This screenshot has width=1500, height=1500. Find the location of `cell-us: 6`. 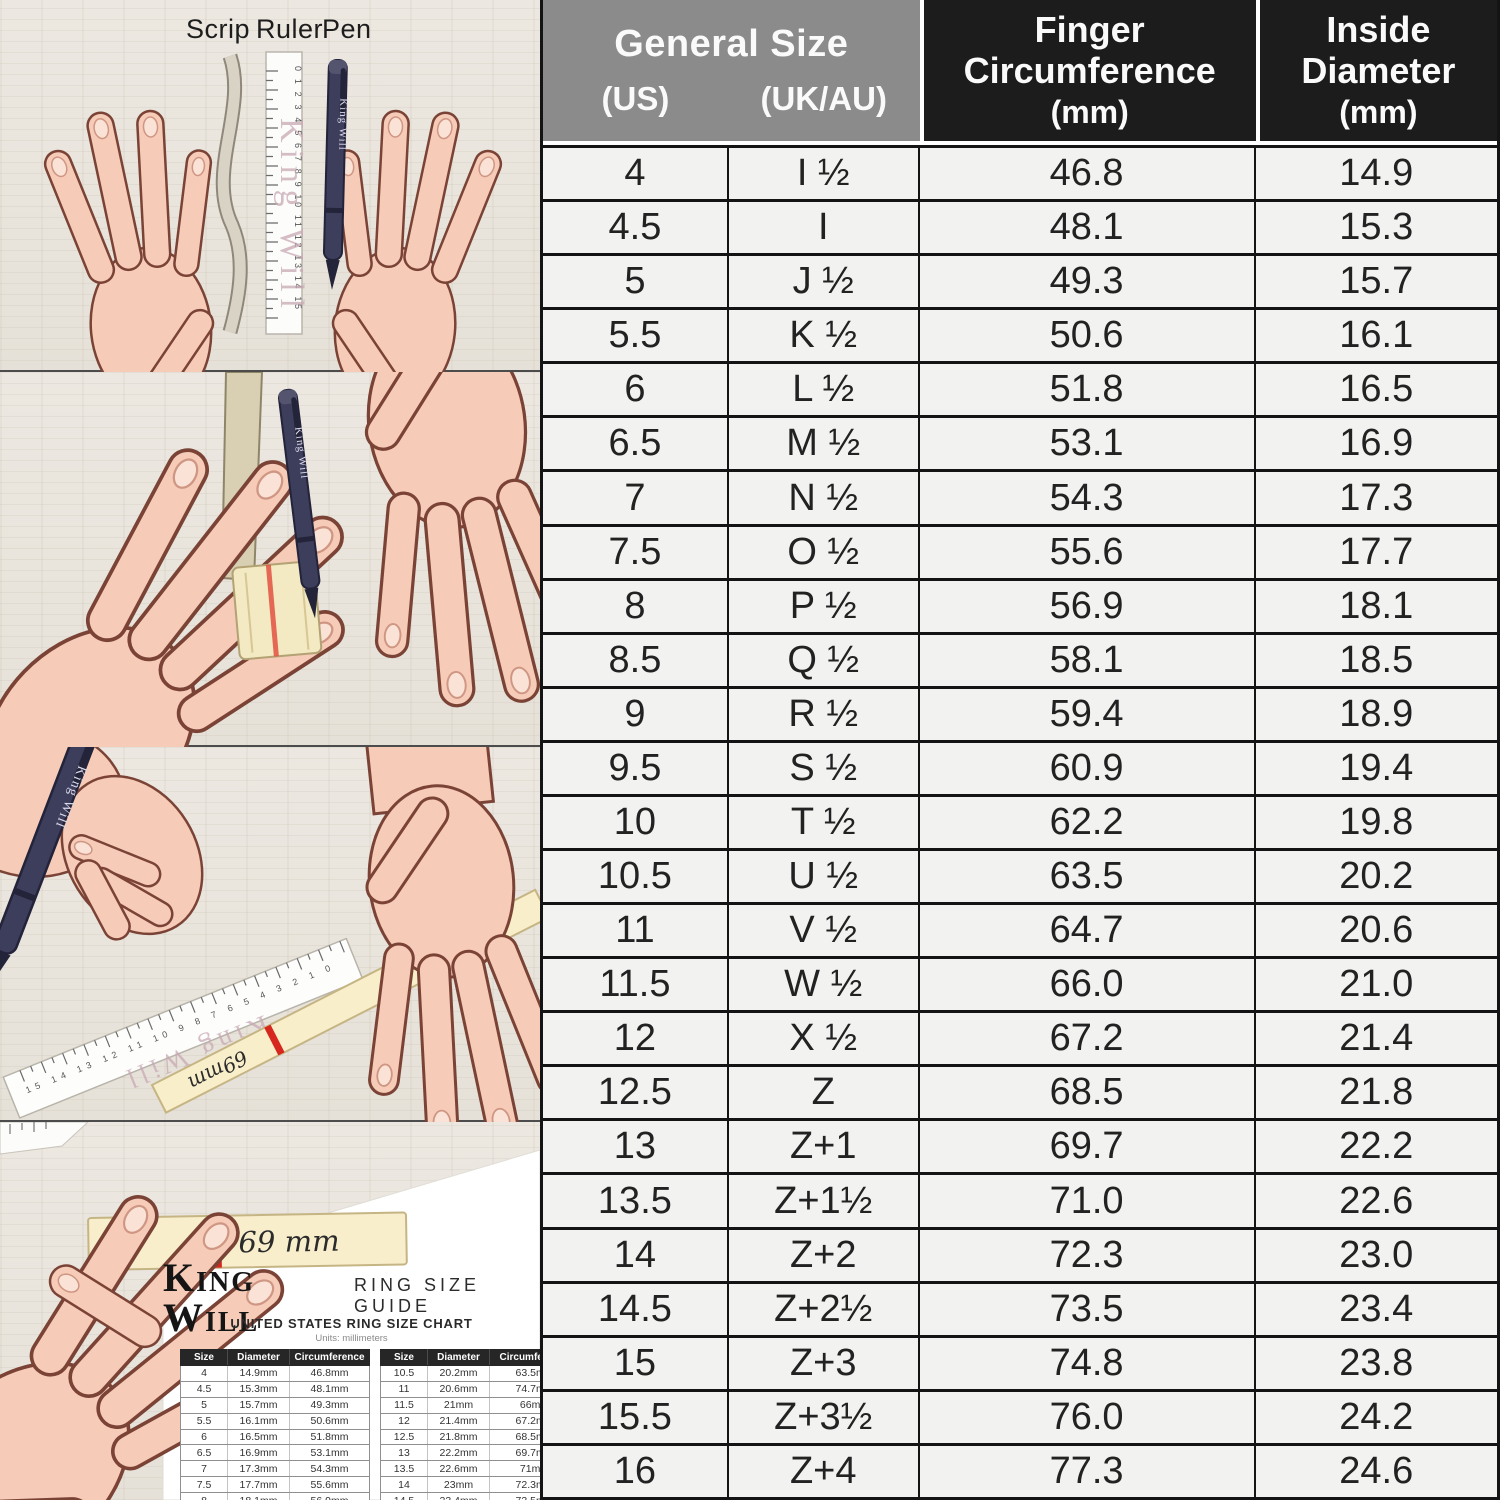

cell-us: 6 is located at coordinates (636, 390).